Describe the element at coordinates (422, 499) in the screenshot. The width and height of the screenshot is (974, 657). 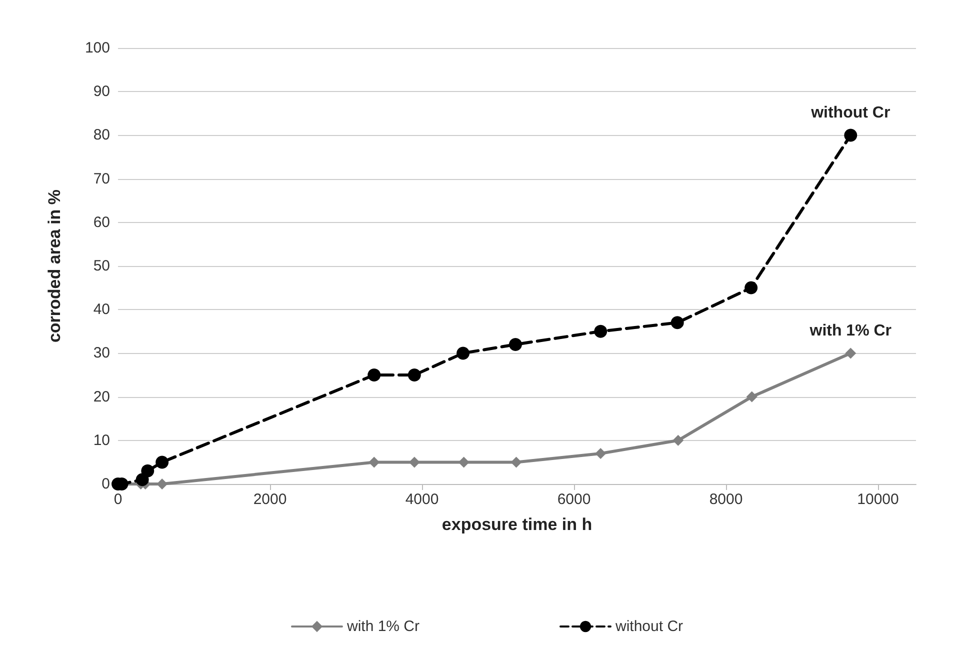
I see `x-tick-label: 4000` at that location.